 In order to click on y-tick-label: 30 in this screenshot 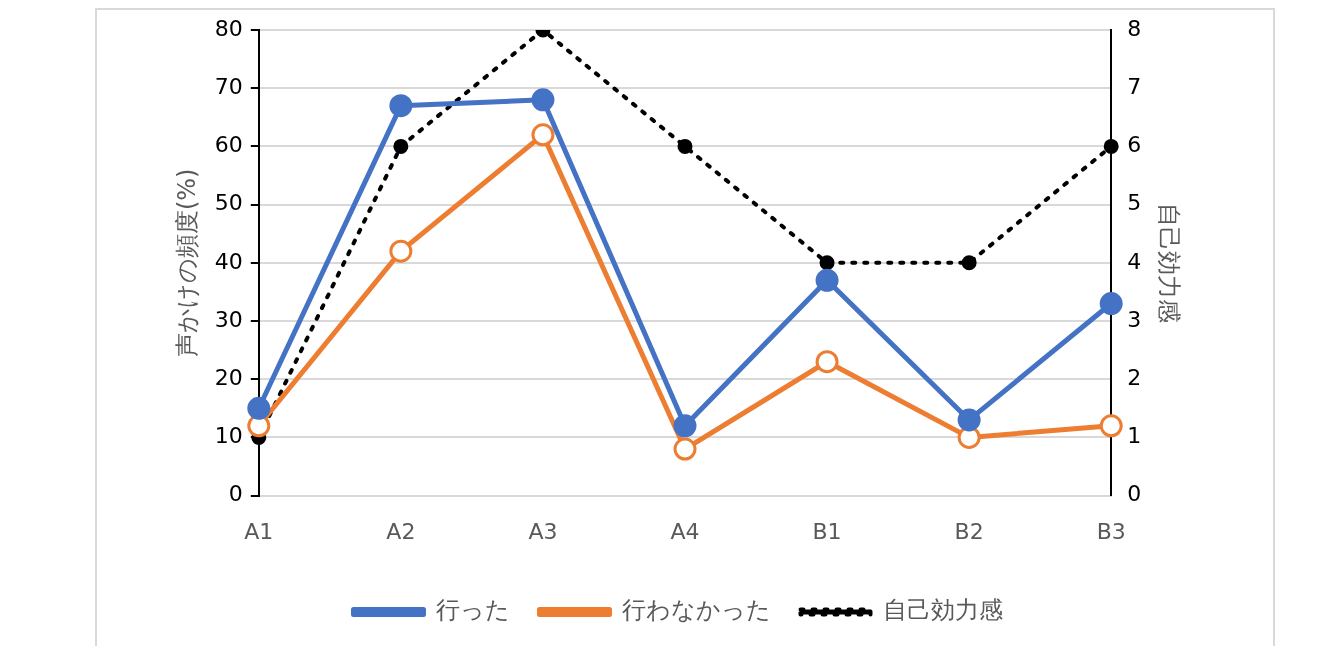, I will do `click(228, 319)`.